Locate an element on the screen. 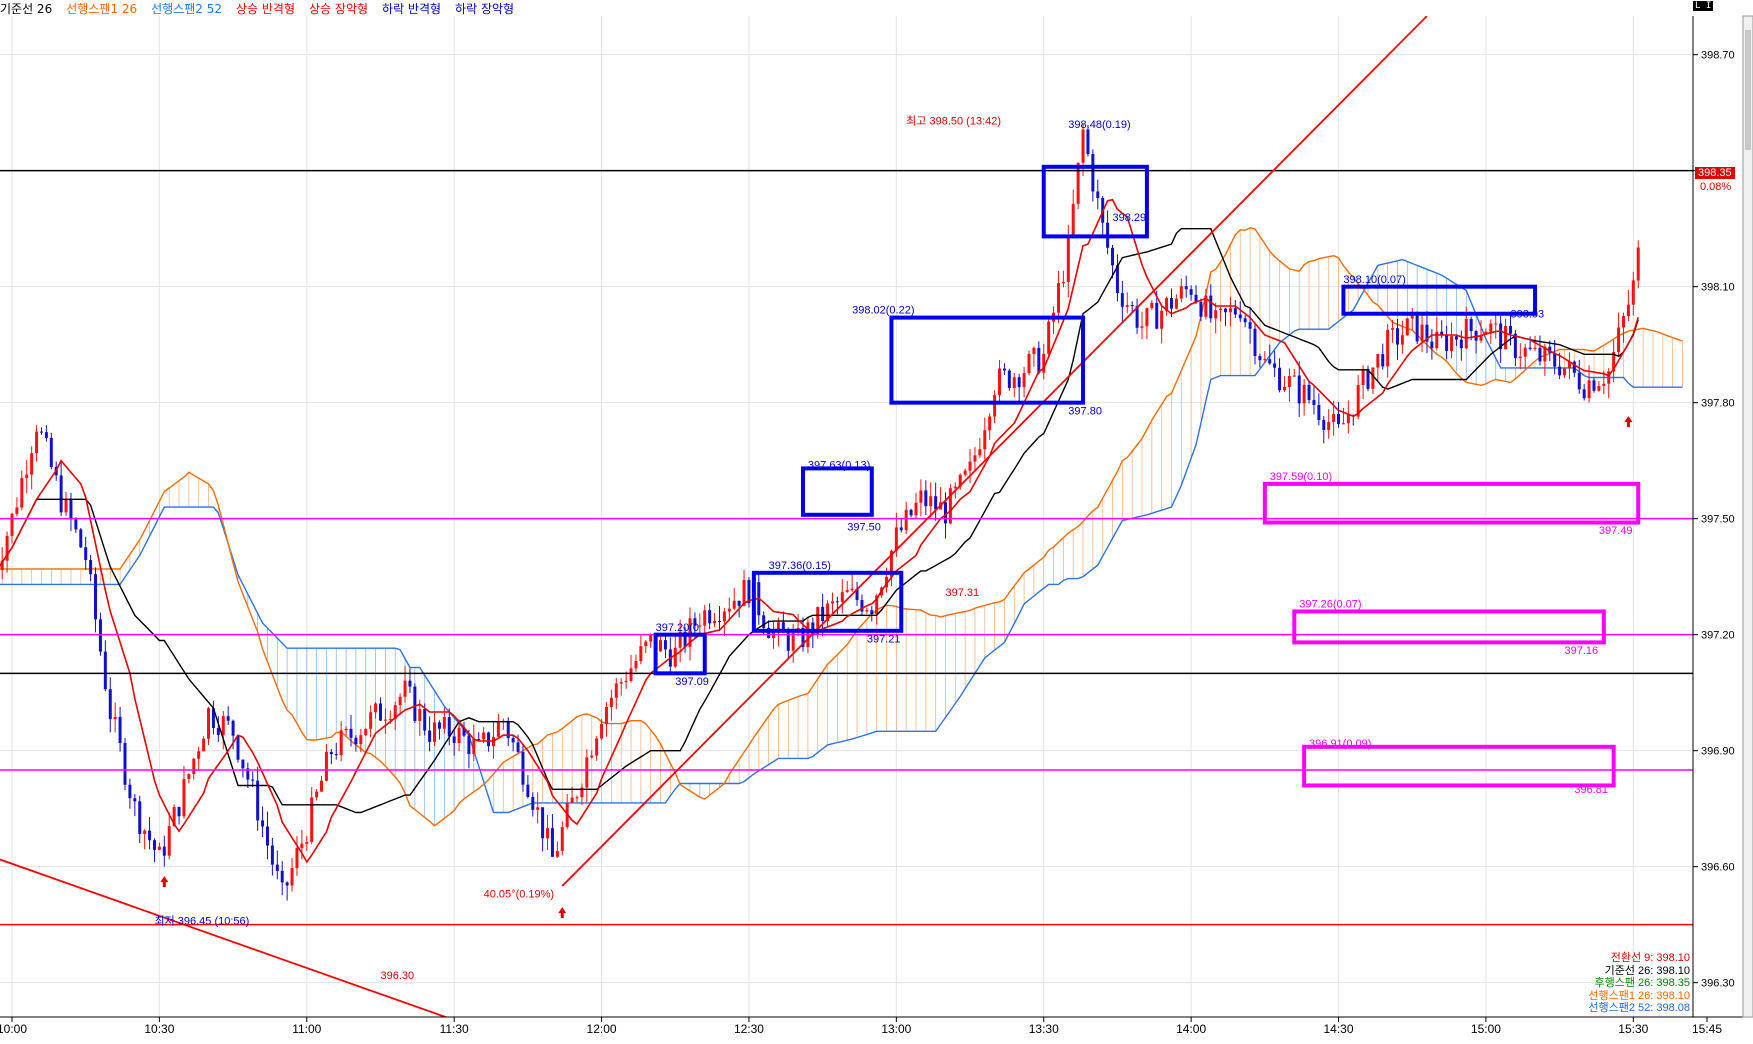  trendline is located at coordinates (283, 949).